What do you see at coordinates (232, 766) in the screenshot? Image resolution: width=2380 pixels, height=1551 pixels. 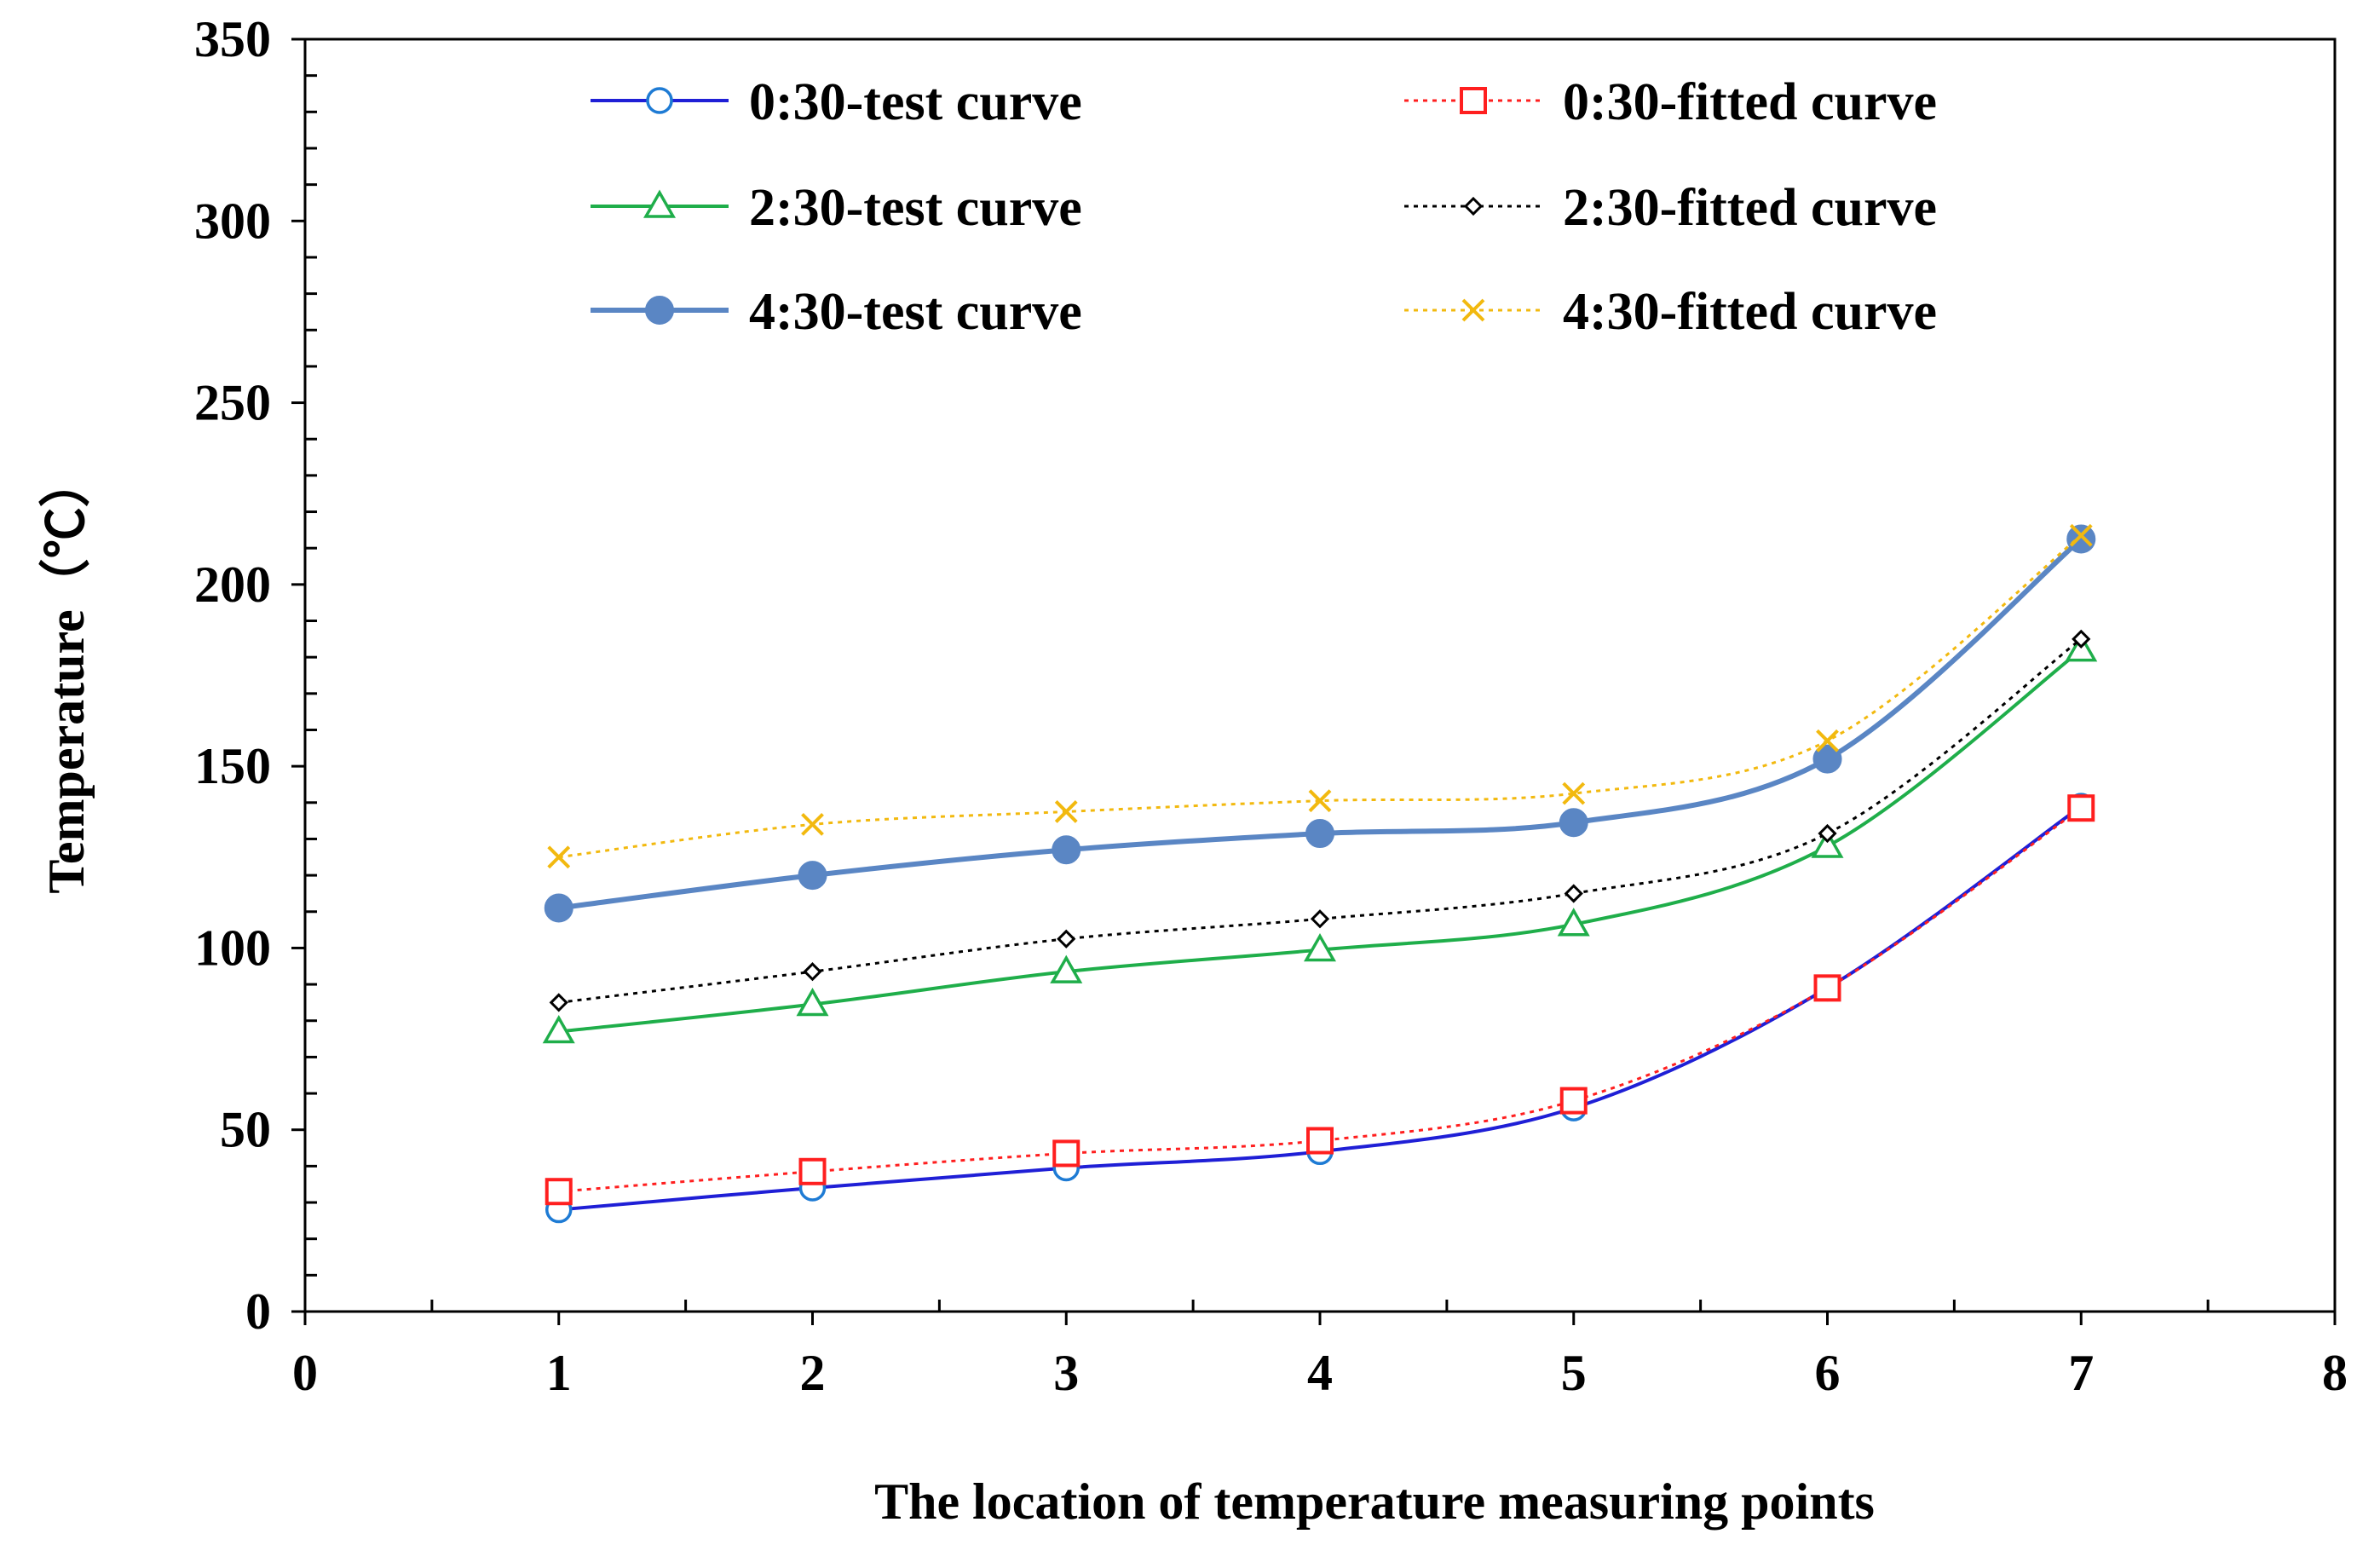 I see `y-tick-label: 150` at bounding box center [232, 766].